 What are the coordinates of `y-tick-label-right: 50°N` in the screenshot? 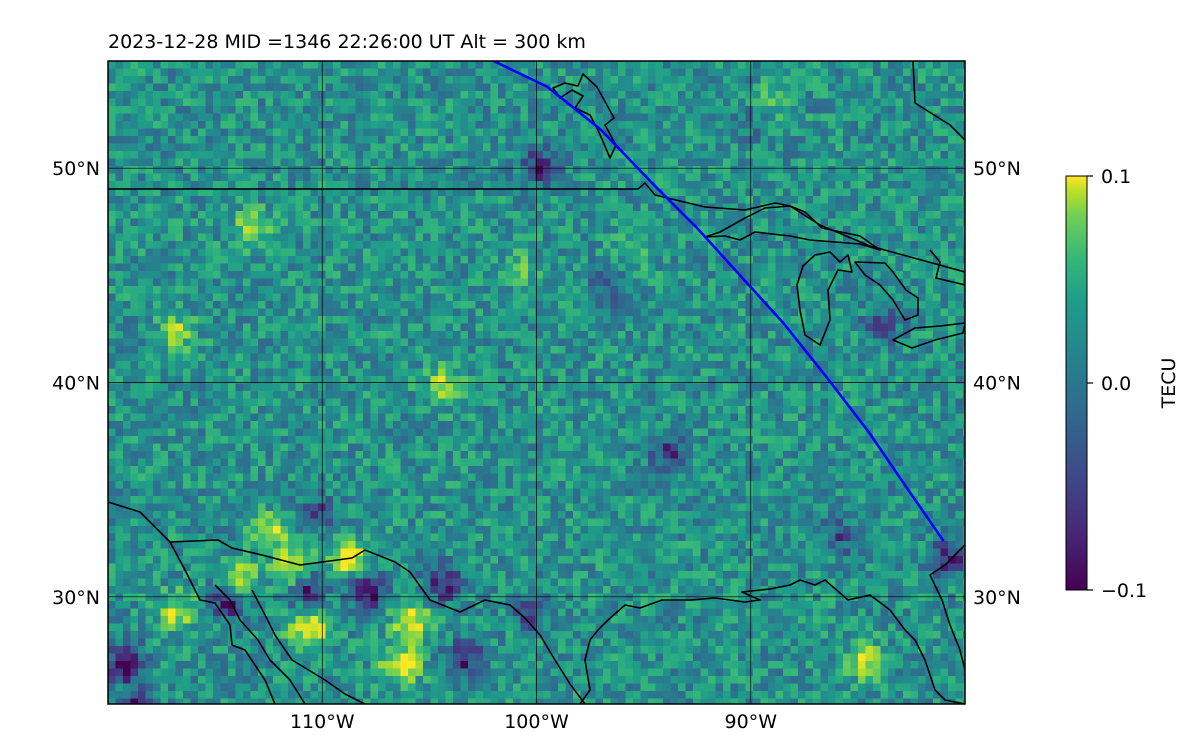 It's located at (997, 169).